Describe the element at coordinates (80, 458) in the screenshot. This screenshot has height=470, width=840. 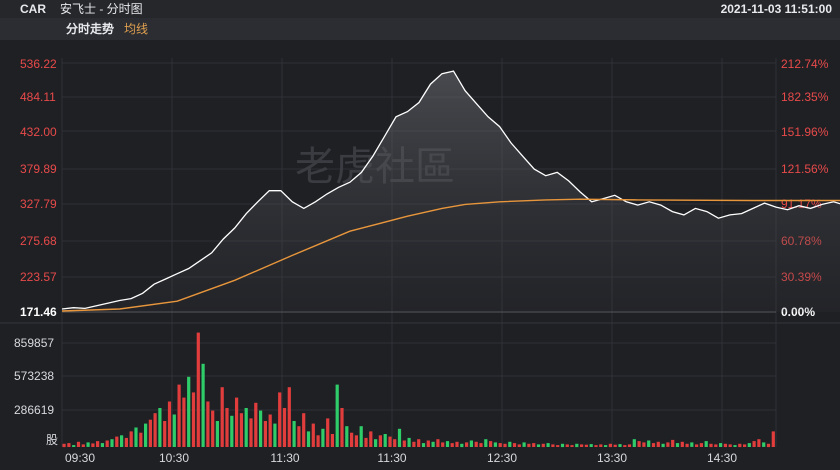
I see `x-tick: 09:30` at that location.